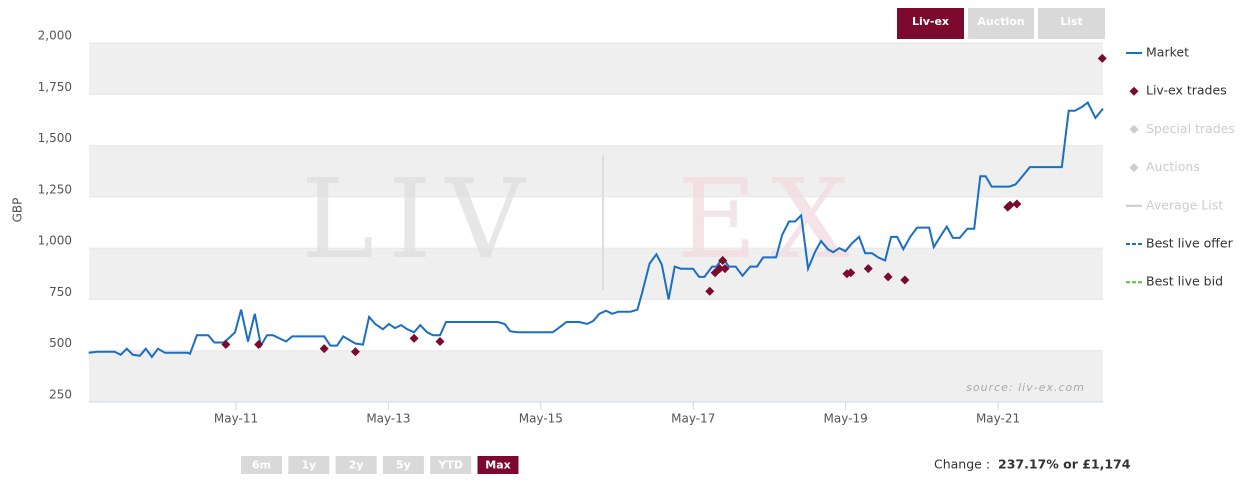  I want to click on y-tick-label: 750, so click(60, 292).